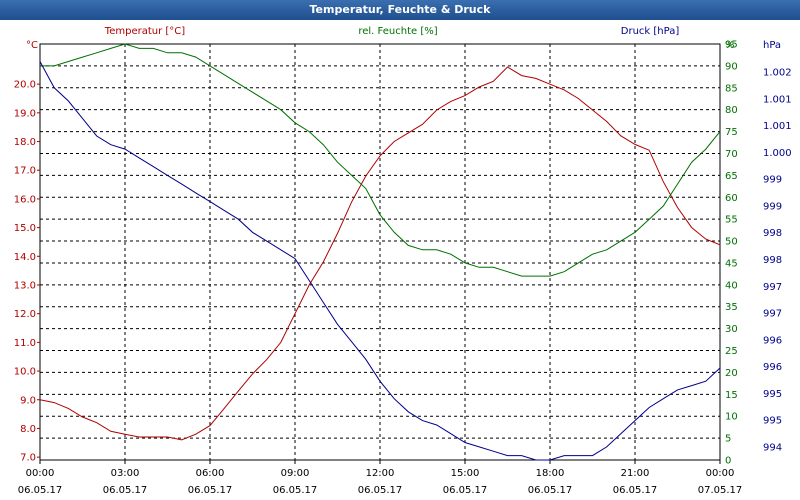 The width and height of the screenshot is (800, 500). What do you see at coordinates (777, 73) in the screenshot?
I see `press-tick-label: 1.002` at bounding box center [777, 73].